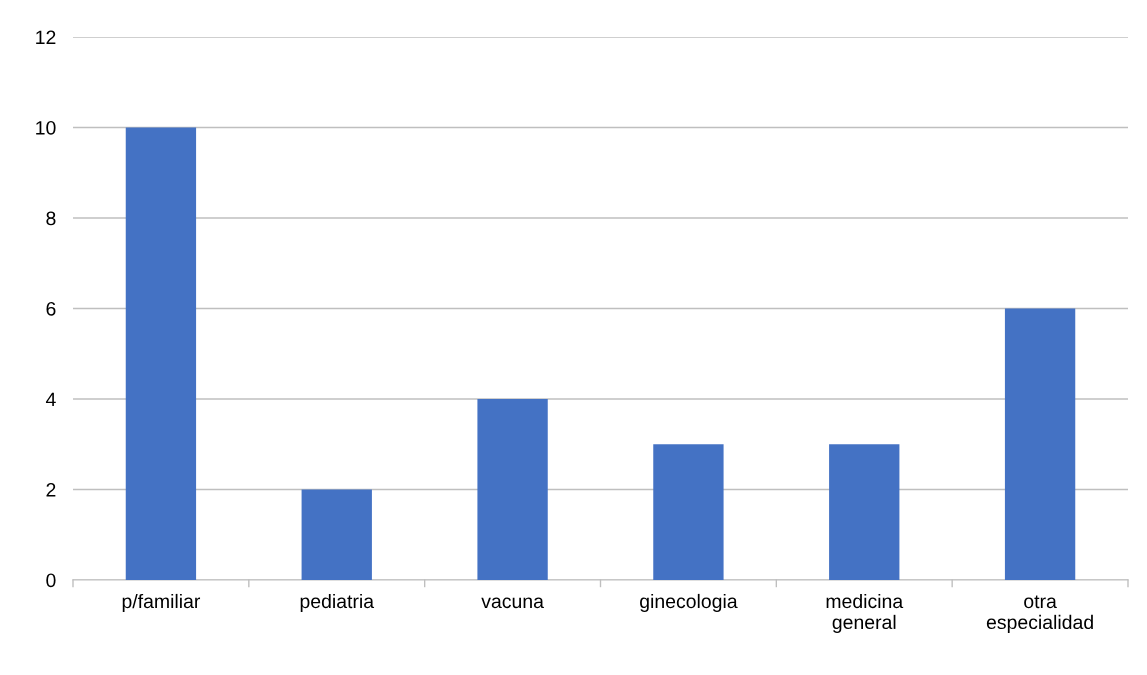 Image resolution: width=1147 pixels, height=675 pixels. What do you see at coordinates (51, 489) in the screenshot?
I see `y-tick-label: 2` at bounding box center [51, 489].